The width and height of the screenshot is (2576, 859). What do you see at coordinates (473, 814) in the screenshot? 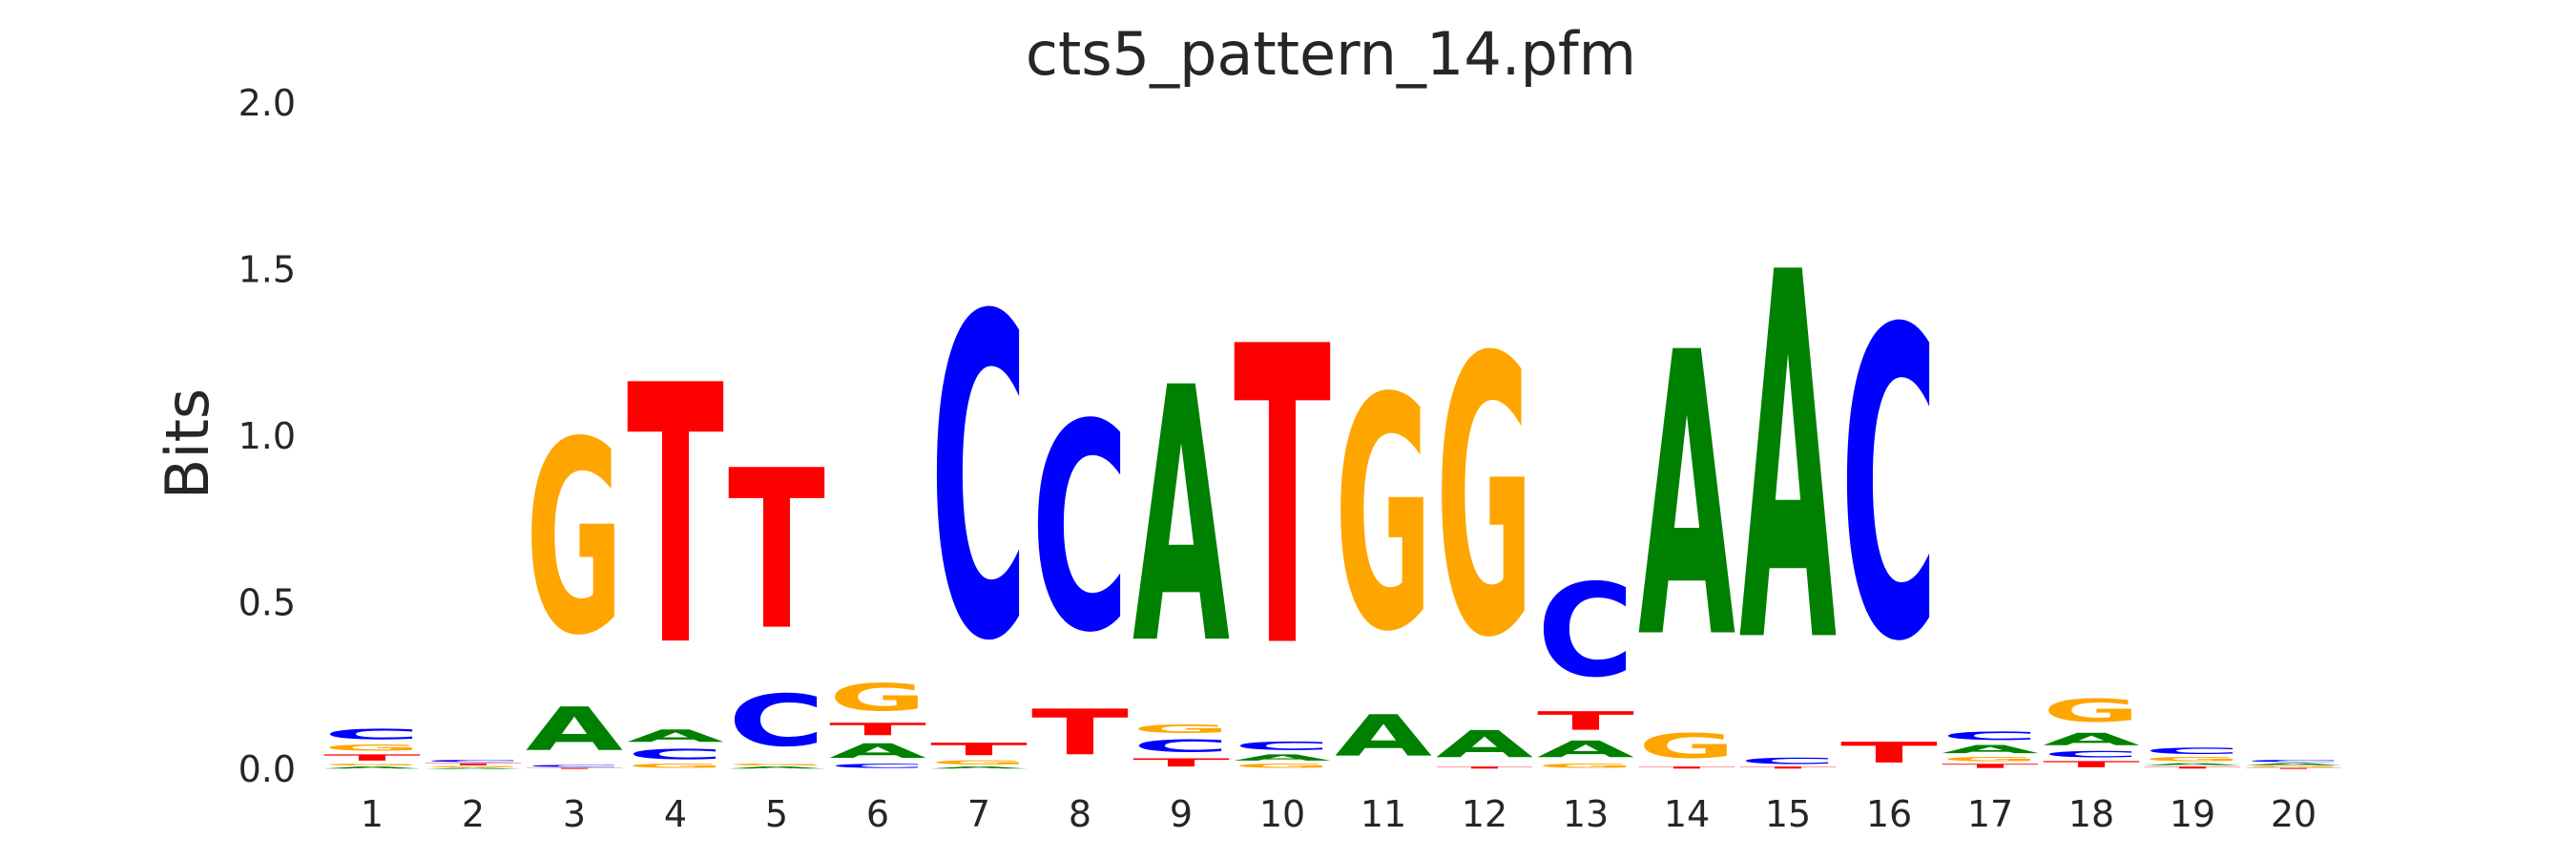
I see `x-tick-label: 2` at bounding box center [473, 814].